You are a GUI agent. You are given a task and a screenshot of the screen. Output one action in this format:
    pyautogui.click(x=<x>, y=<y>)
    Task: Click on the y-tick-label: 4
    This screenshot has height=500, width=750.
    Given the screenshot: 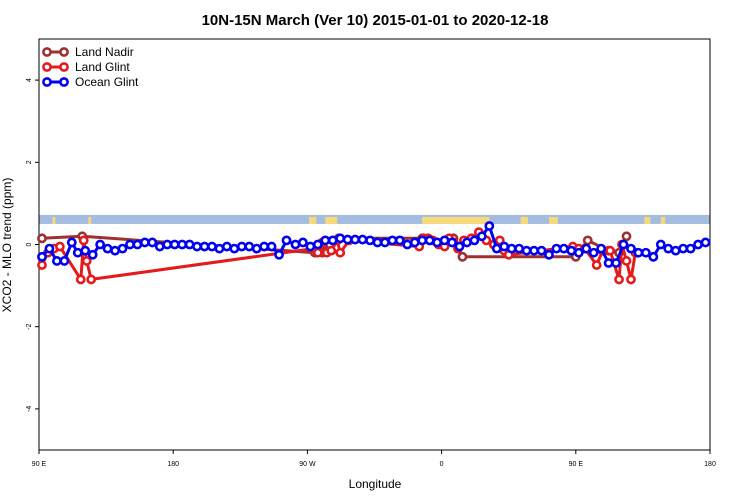 What is the action you would take?
    pyautogui.click(x=29, y=80)
    